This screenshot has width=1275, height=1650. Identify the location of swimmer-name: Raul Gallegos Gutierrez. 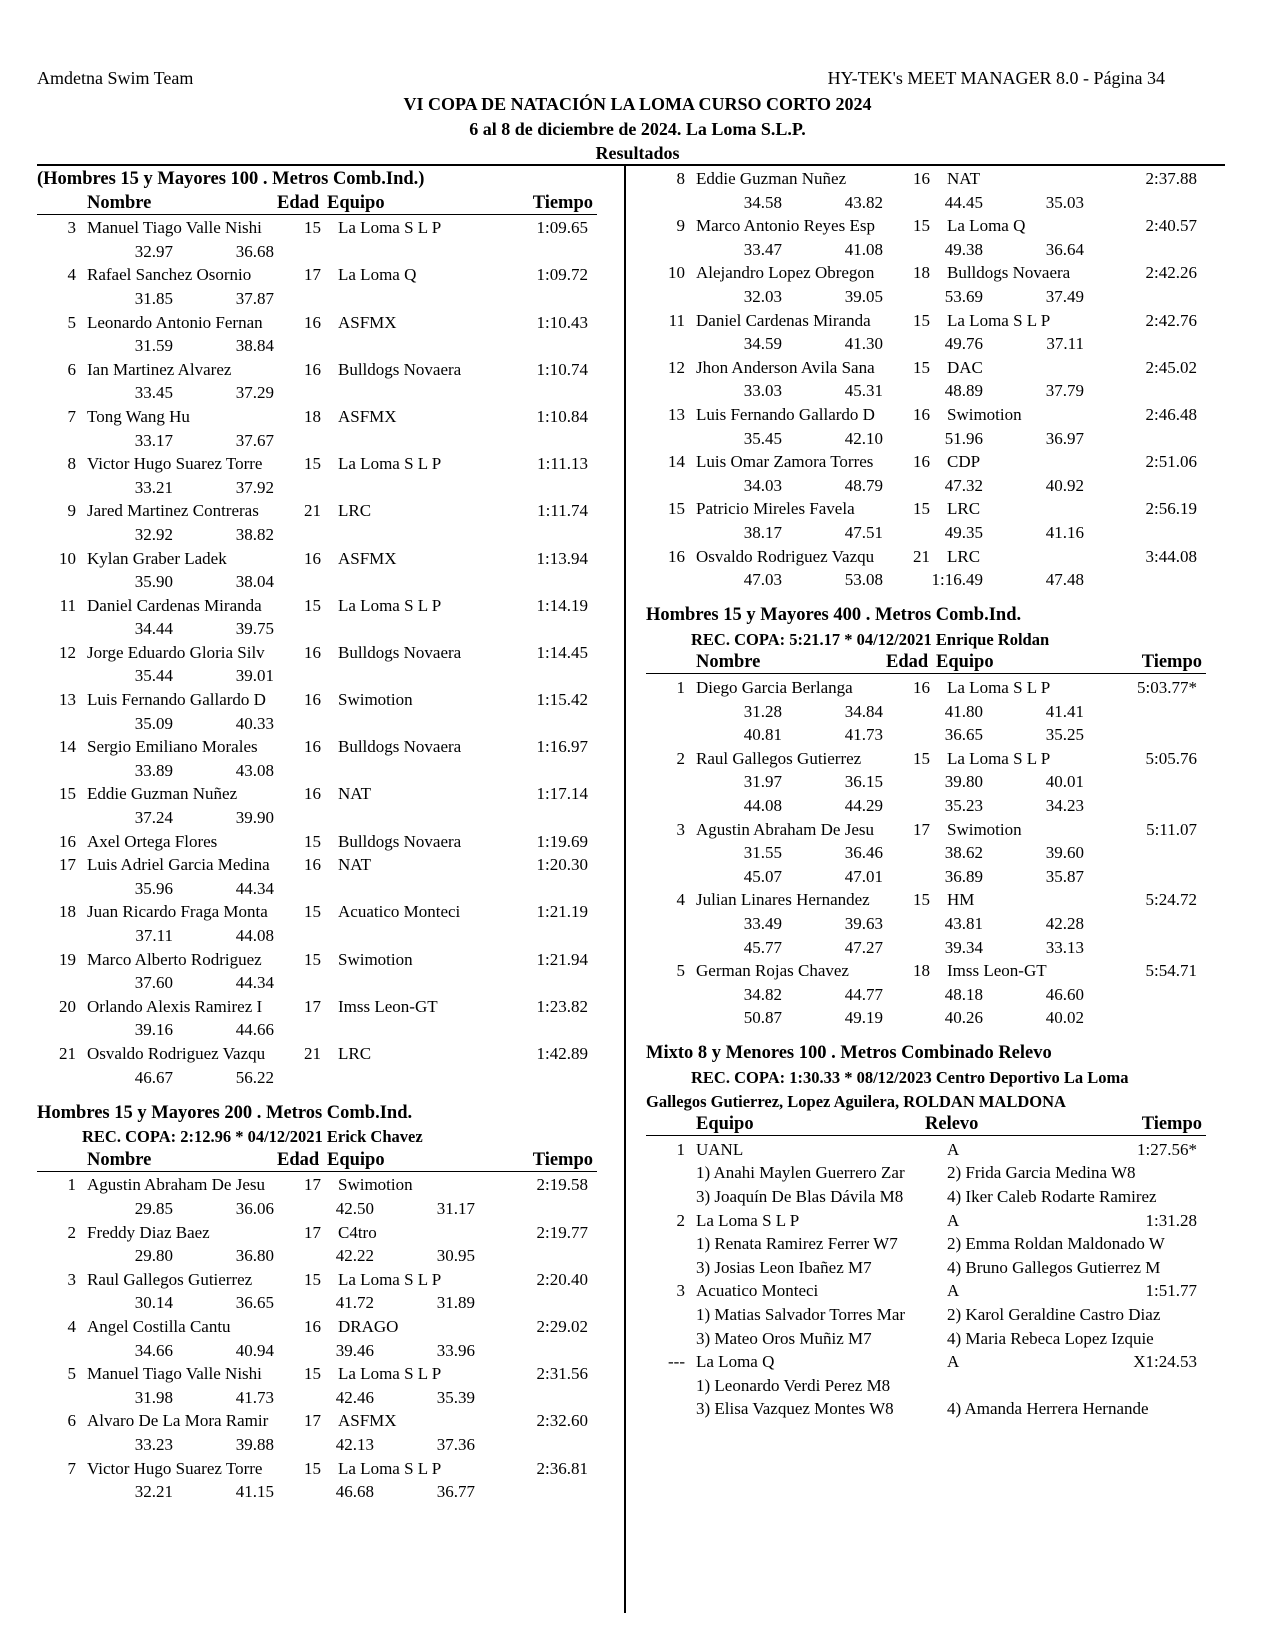
(779, 758).